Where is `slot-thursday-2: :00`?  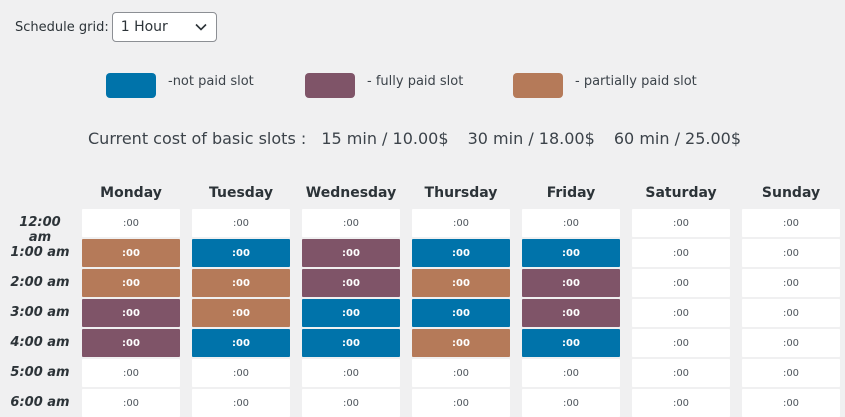 slot-thursday-2: :00 is located at coordinates (461, 283).